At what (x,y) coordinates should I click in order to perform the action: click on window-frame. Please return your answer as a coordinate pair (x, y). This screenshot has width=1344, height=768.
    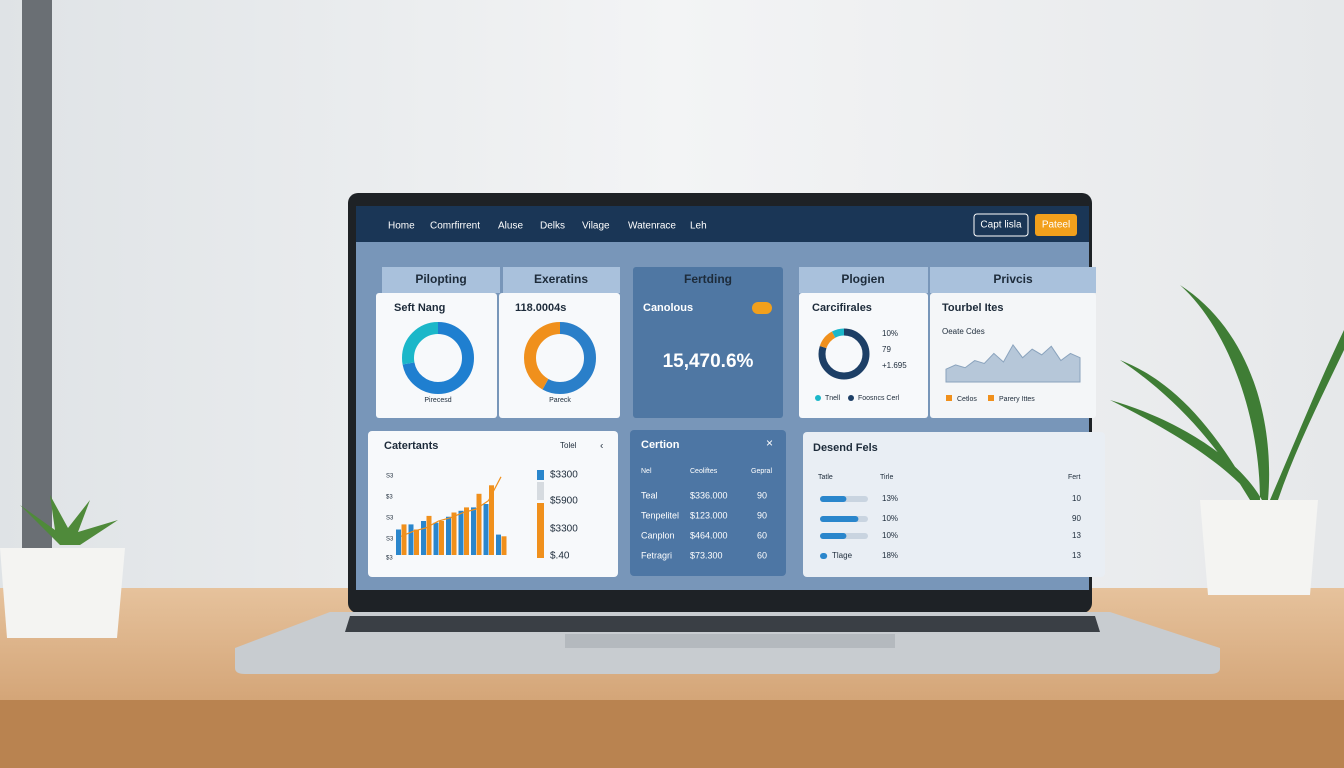
    Looking at the image, I should click on (37, 300).